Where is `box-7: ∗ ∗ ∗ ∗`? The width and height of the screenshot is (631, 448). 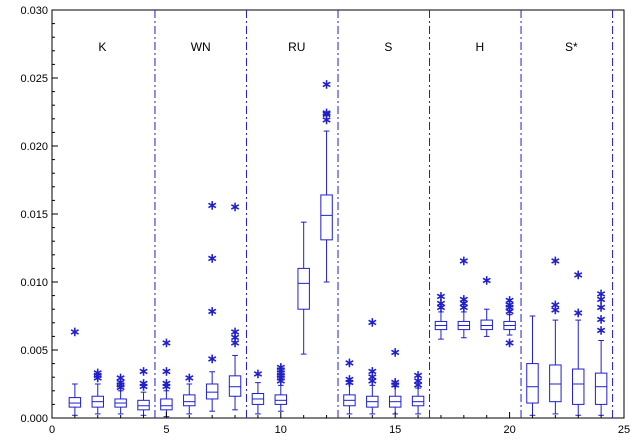 box-7: ∗ ∗ ∗ ∗ is located at coordinates (212, 304).